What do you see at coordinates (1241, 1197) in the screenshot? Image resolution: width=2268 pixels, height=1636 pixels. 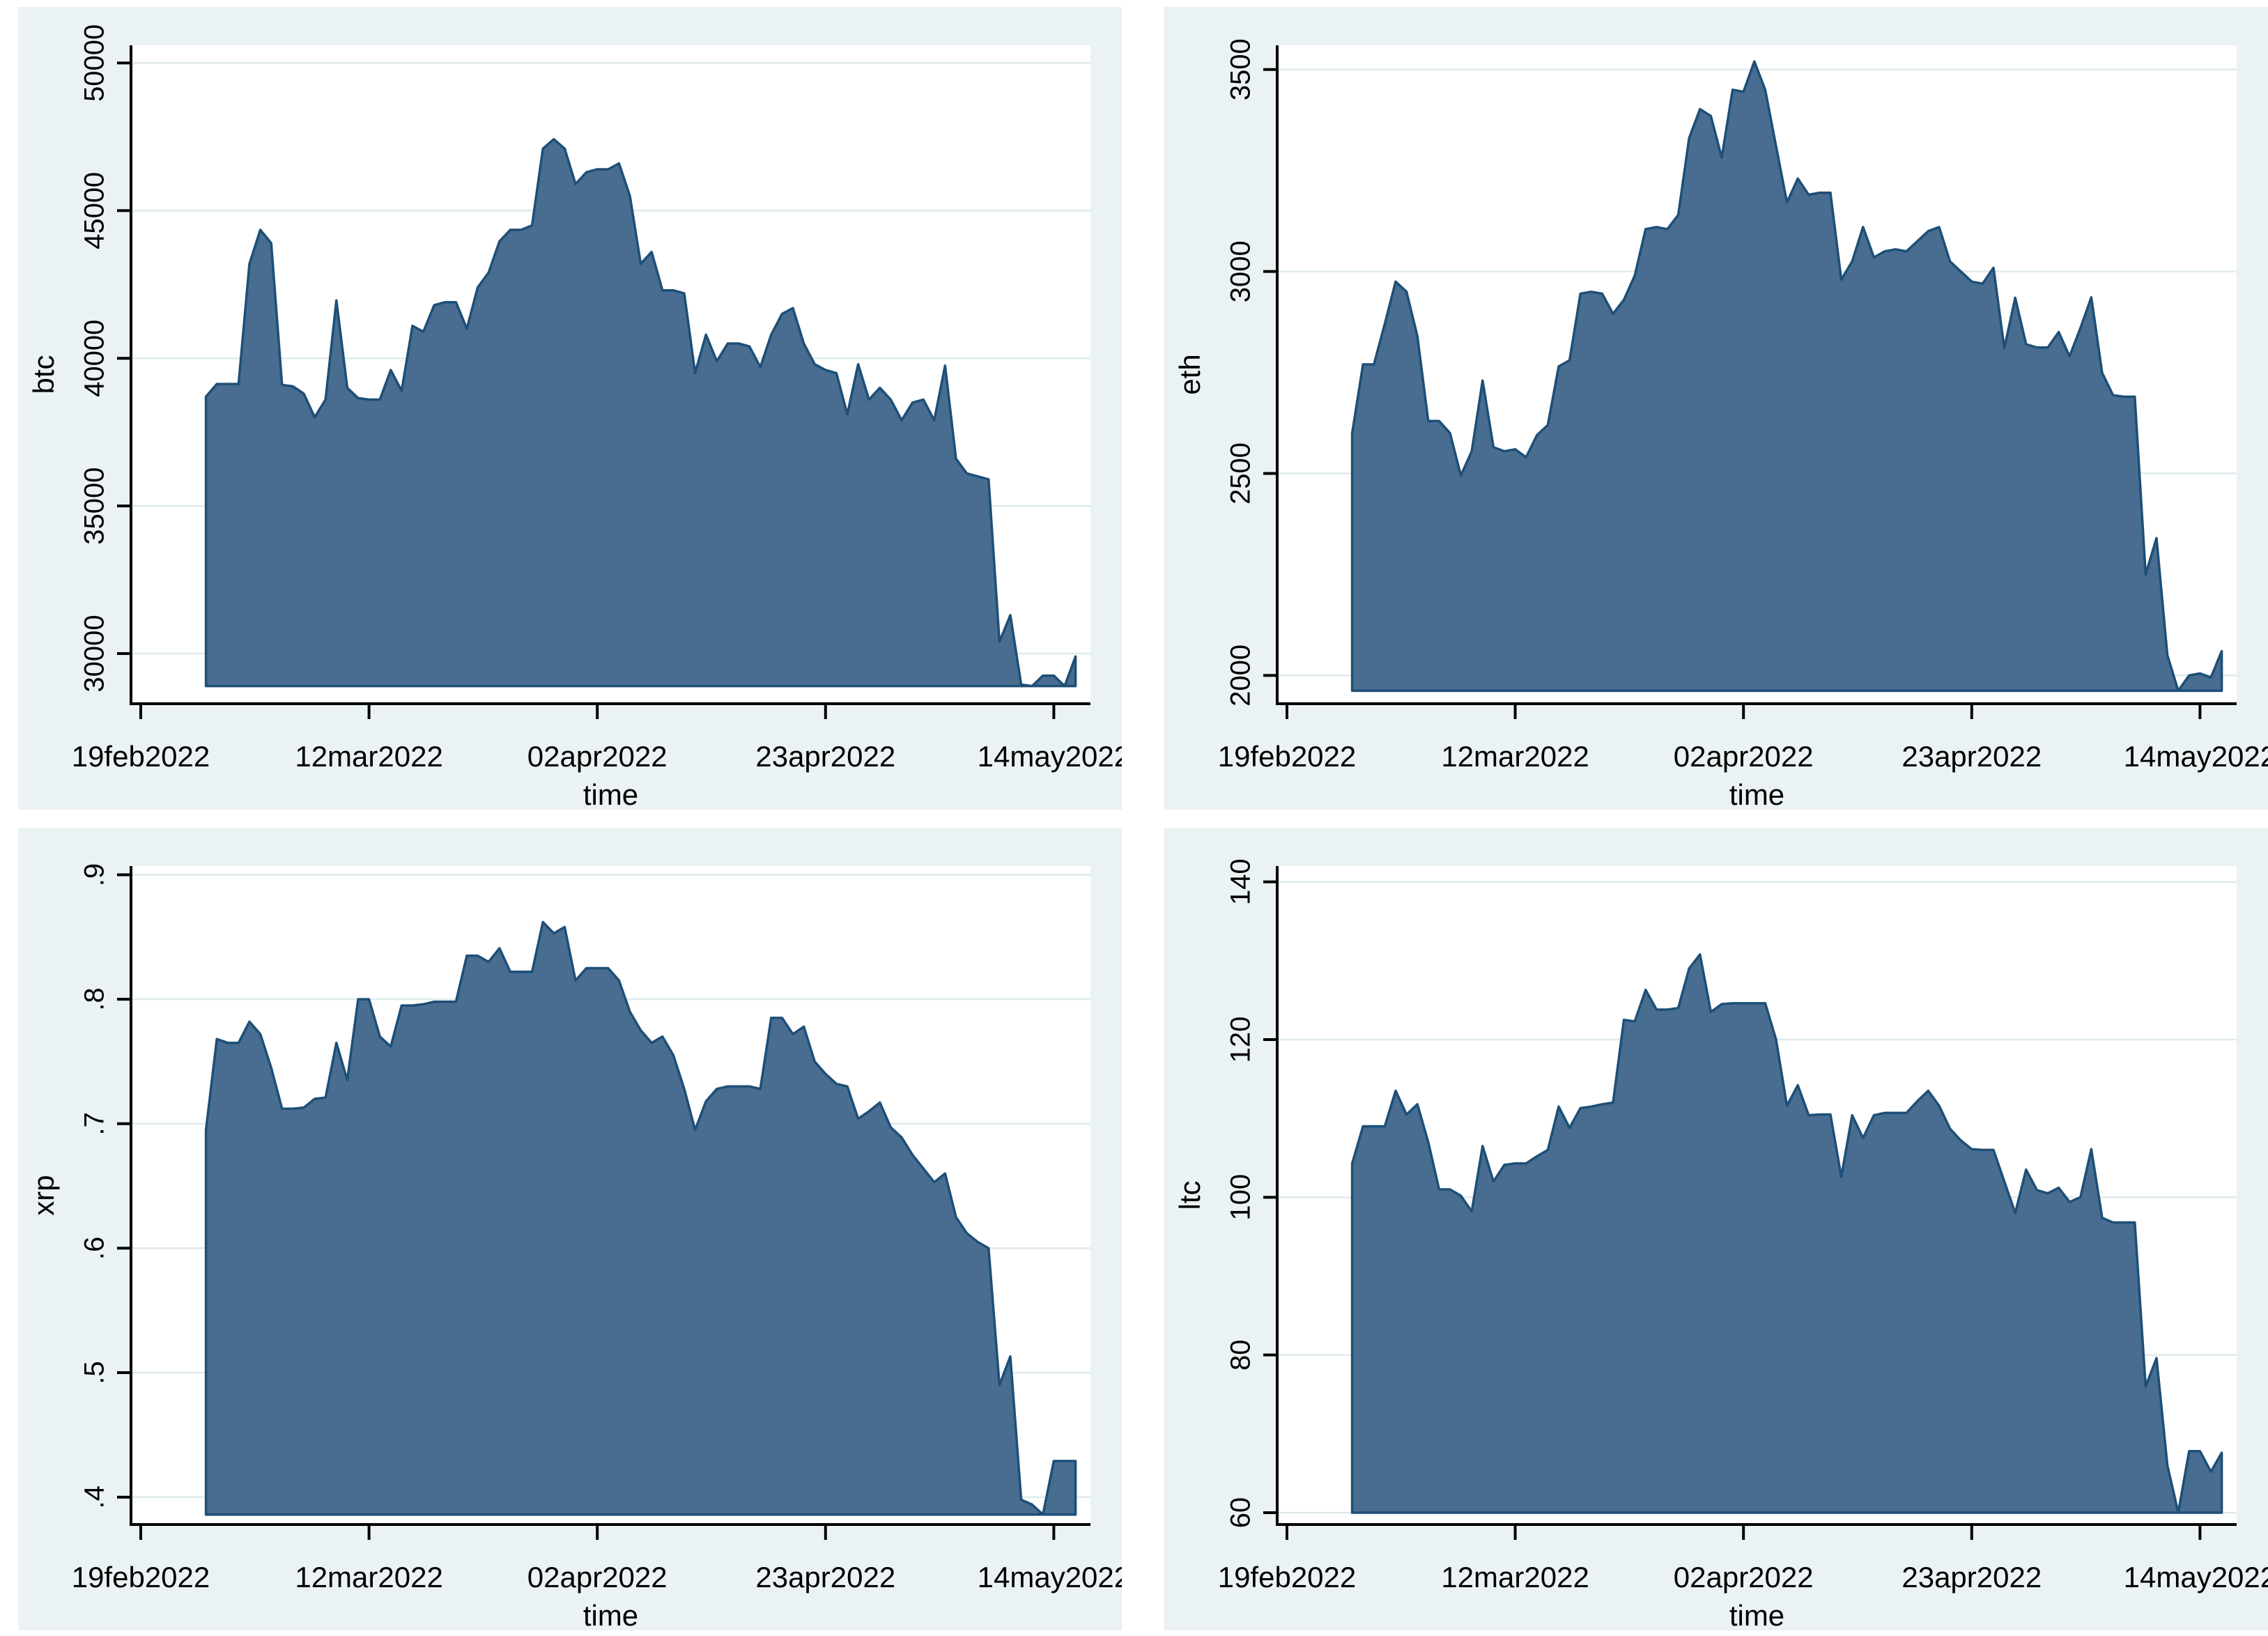 I see `y-tick-label: 100` at bounding box center [1241, 1197].